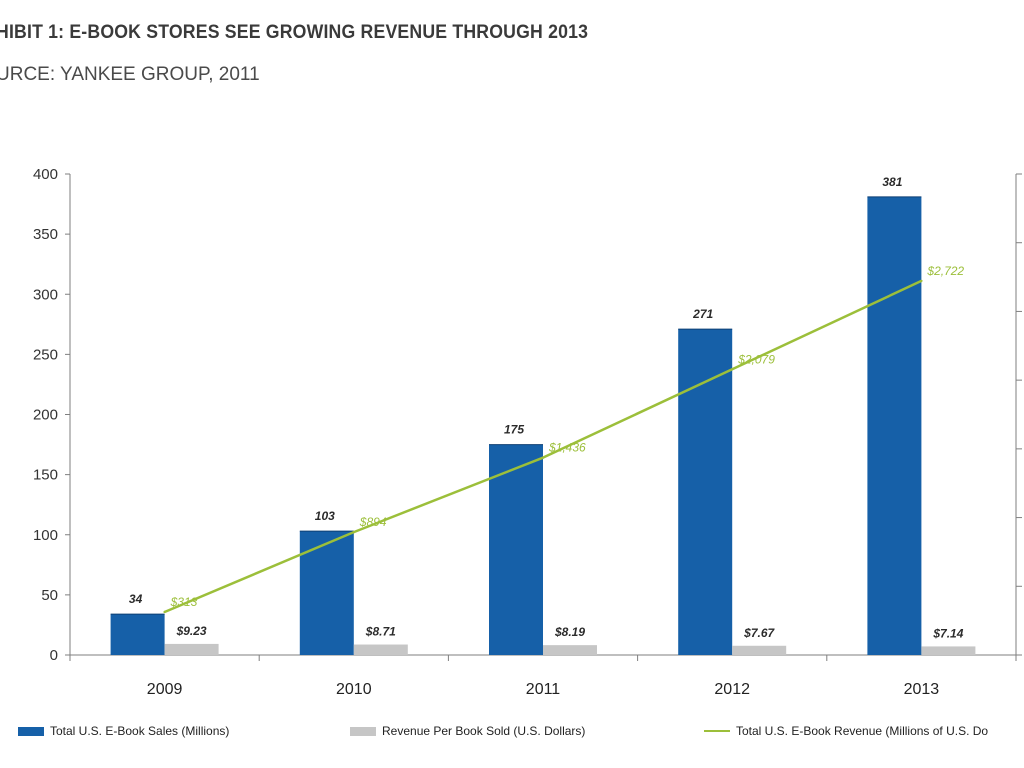 The image size is (1024, 768). I want to click on bar-sales-label: 175, so click(514, 430).